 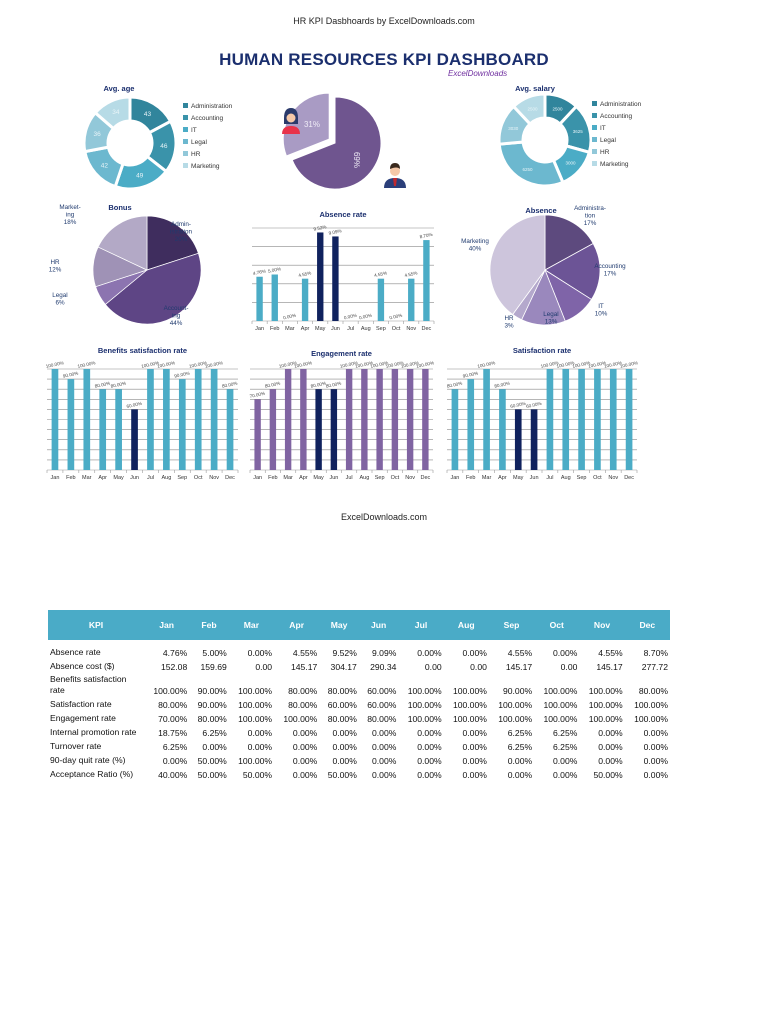 What do you see at coordinates (98, 134) in the screenshot?
I see `slice-value-label: 36` at bounding box center [98, 134].